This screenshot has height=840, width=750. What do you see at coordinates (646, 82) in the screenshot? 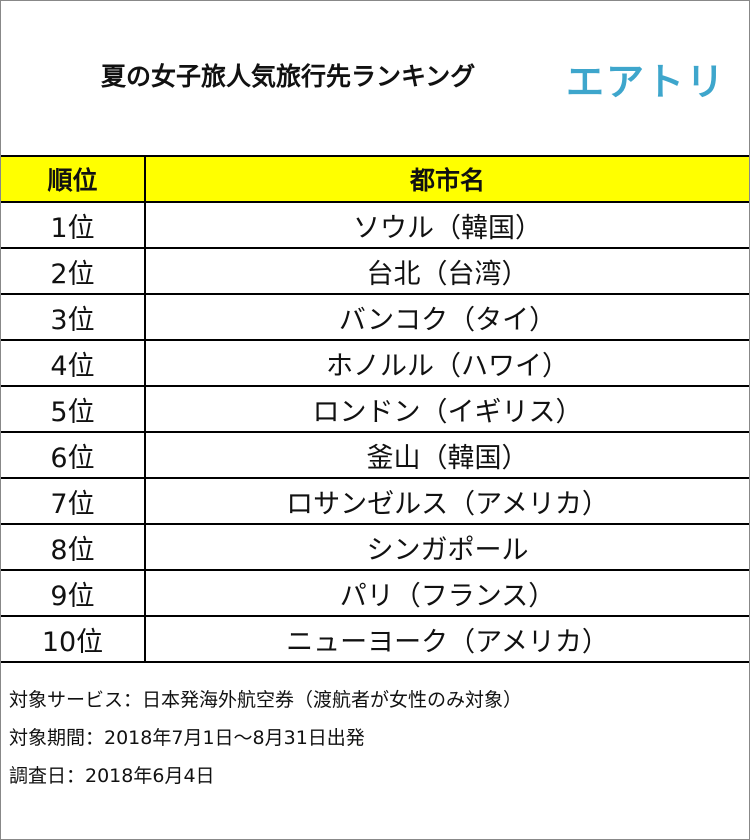
I see `logo: エアトリ` at bounding box center [646, 82].